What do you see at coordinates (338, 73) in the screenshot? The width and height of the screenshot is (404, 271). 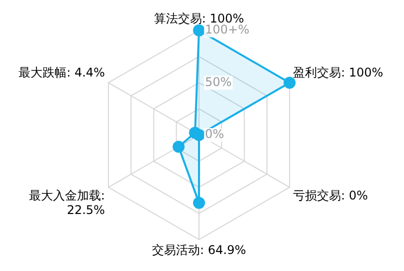 I see `spoke-label: 盈利交易: 100%` at bounding box center [338, 73].